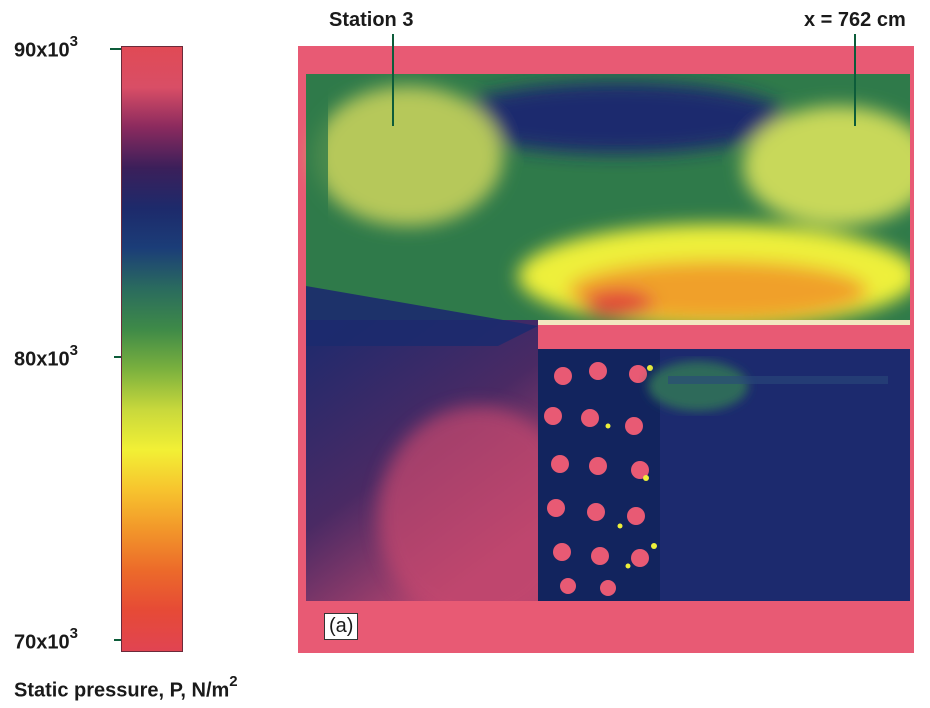 The height and width of the screenshot is (708, 930). I want to click on position-label: x = 762 cm, so click(855, 20).